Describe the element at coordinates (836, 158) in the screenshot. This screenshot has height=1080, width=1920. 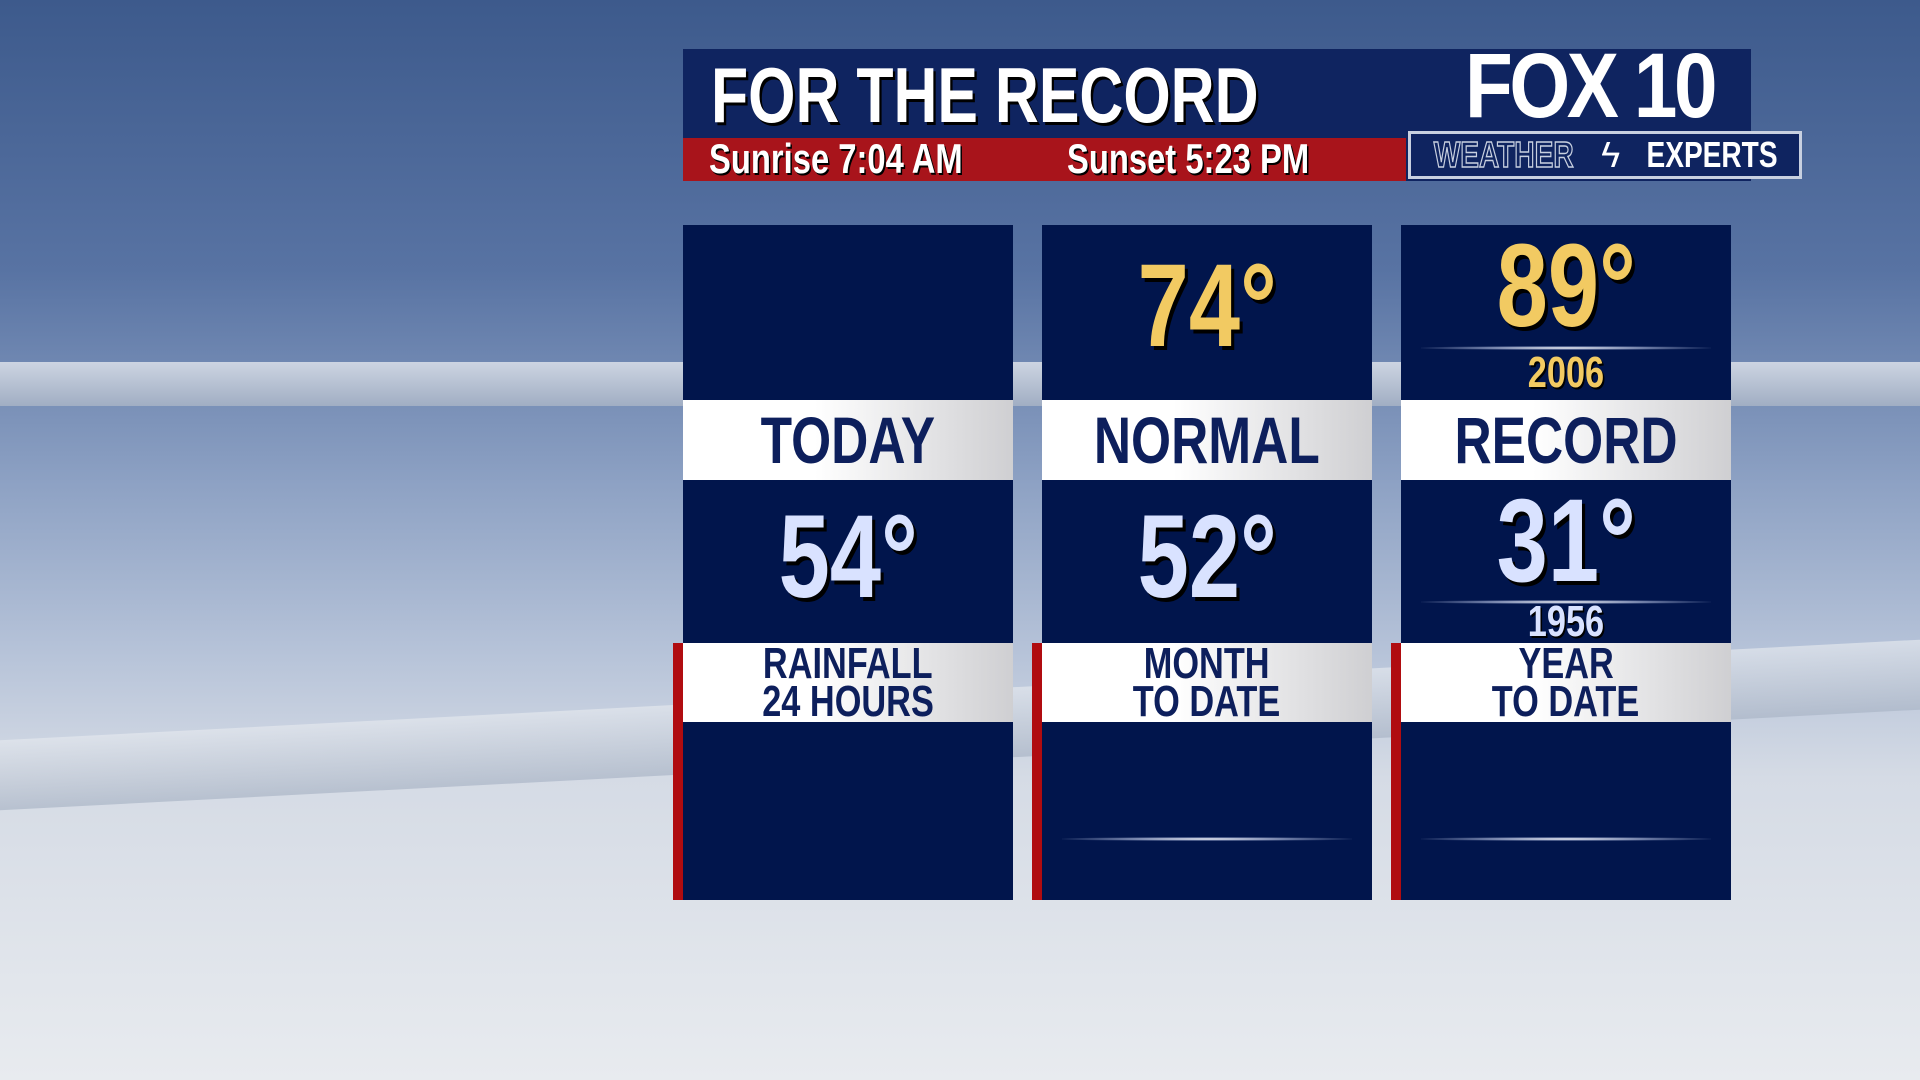
I see `sunrise-time: Sunrise 7:04 AM` at that location.